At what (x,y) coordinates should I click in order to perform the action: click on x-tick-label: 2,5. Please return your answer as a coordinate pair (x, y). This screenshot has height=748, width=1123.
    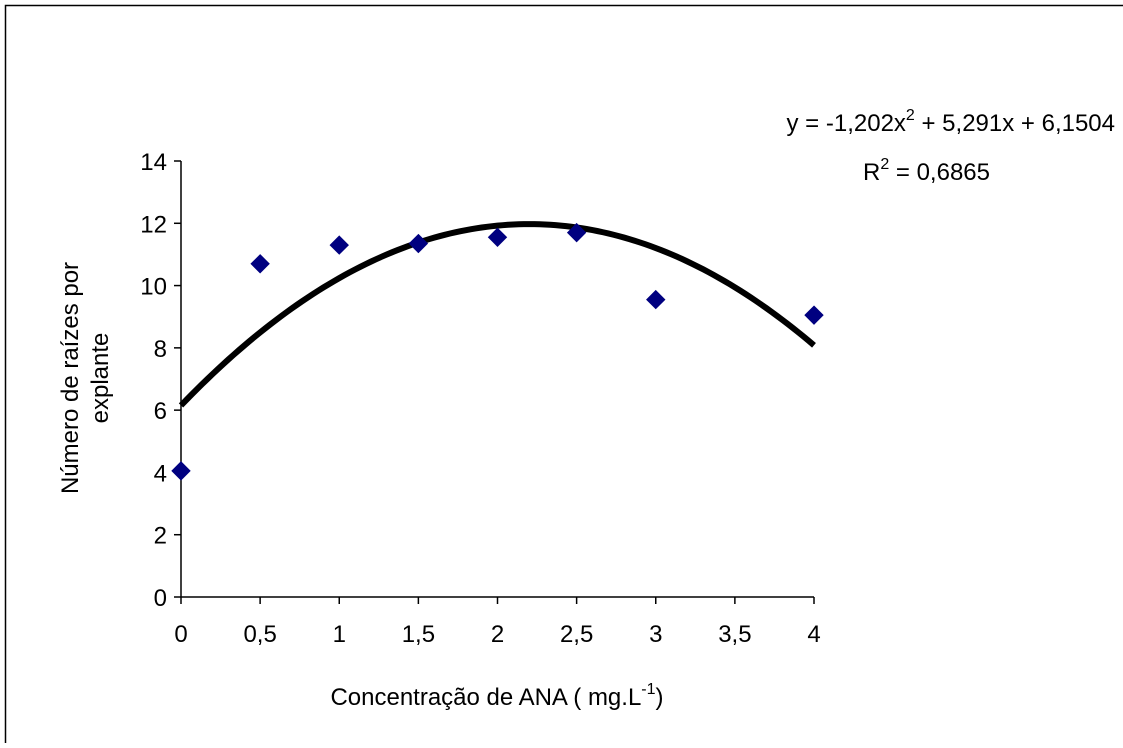
    Looking at the image, I should click on (576, 634).